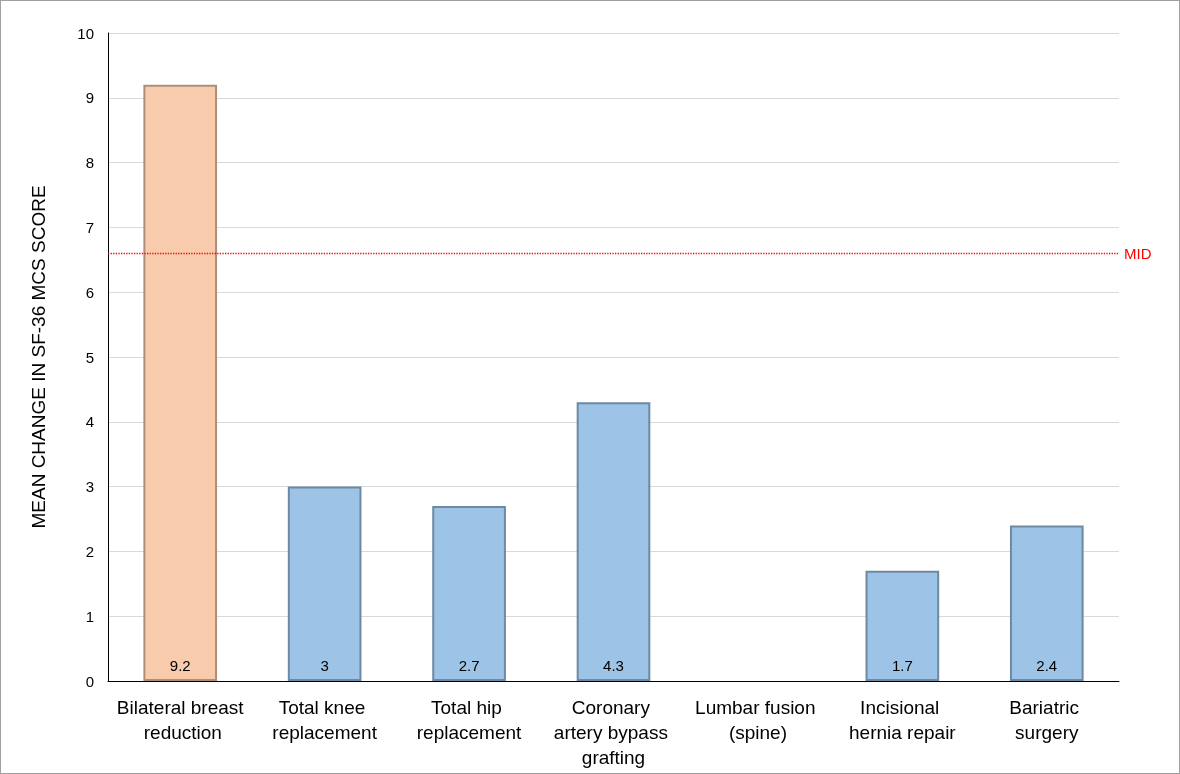 The image size is (1180, 774). What do you see at coordinates (1047, 720) in the screenshot?
I see `x-tick-label: Bariatric surgery` at bounding box center [1047, 720].